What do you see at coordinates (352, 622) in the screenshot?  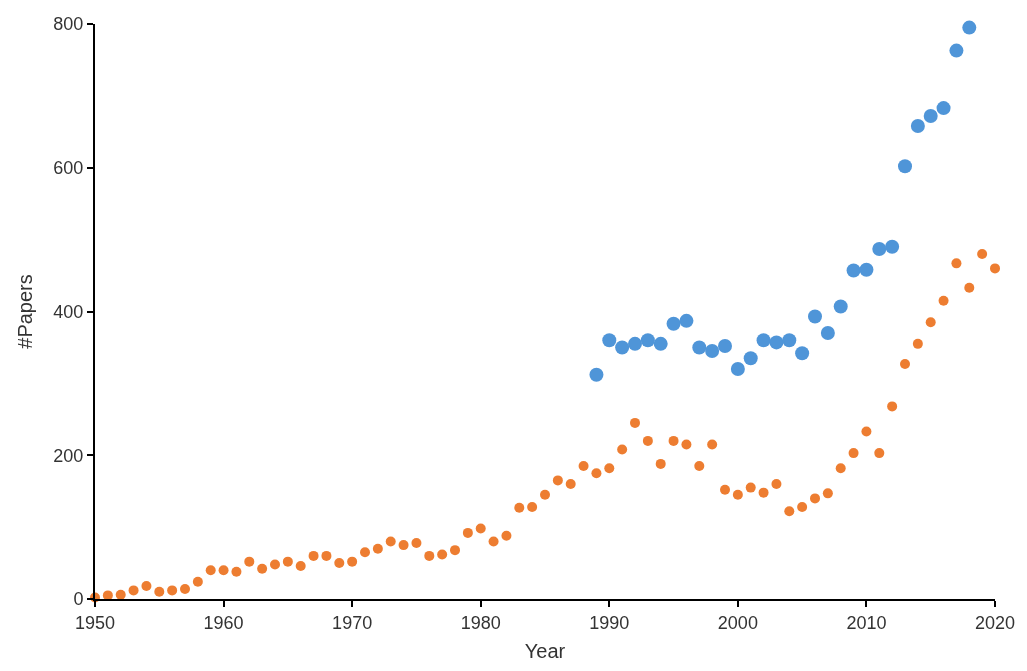 I see `x-tick-label: 1970` at bounding box center [352, 622].